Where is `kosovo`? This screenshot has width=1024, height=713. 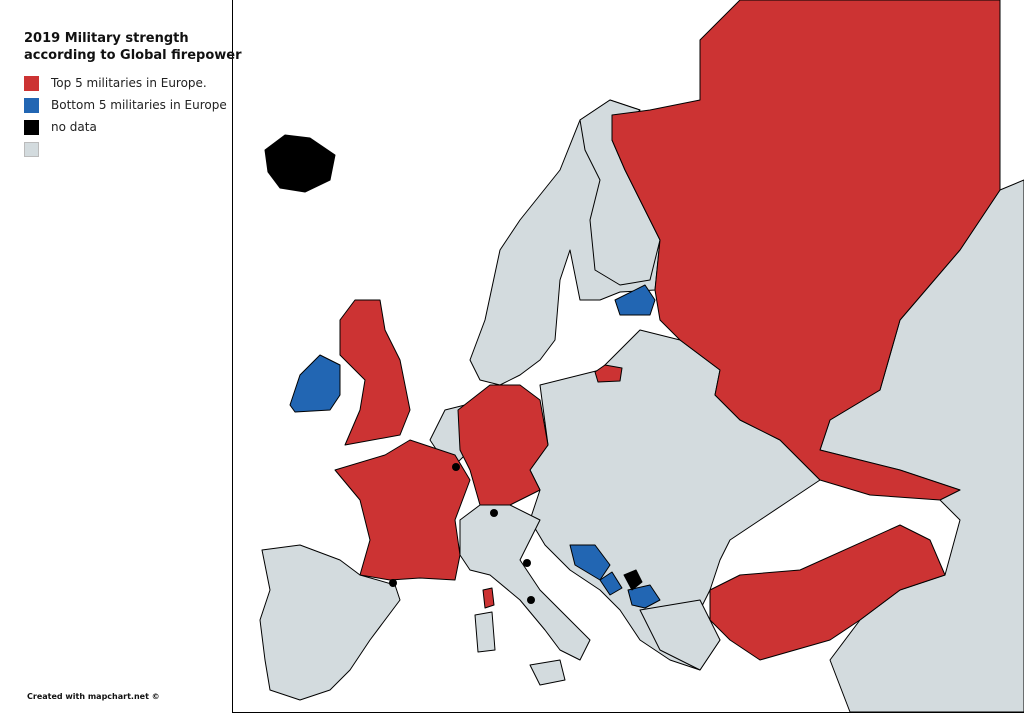 kosovo is located at coordinates (633, 580).